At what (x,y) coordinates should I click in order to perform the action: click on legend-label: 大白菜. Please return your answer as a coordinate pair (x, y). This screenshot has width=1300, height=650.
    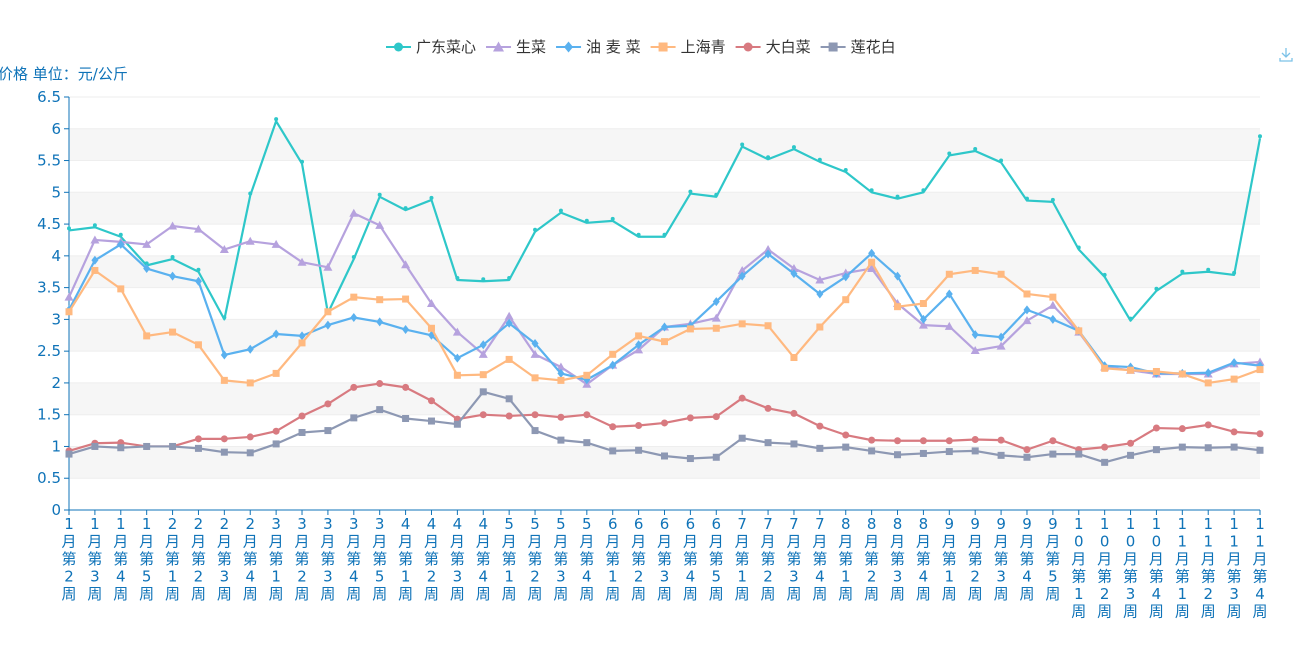
    Looking at the image, I should click on (788, 47).